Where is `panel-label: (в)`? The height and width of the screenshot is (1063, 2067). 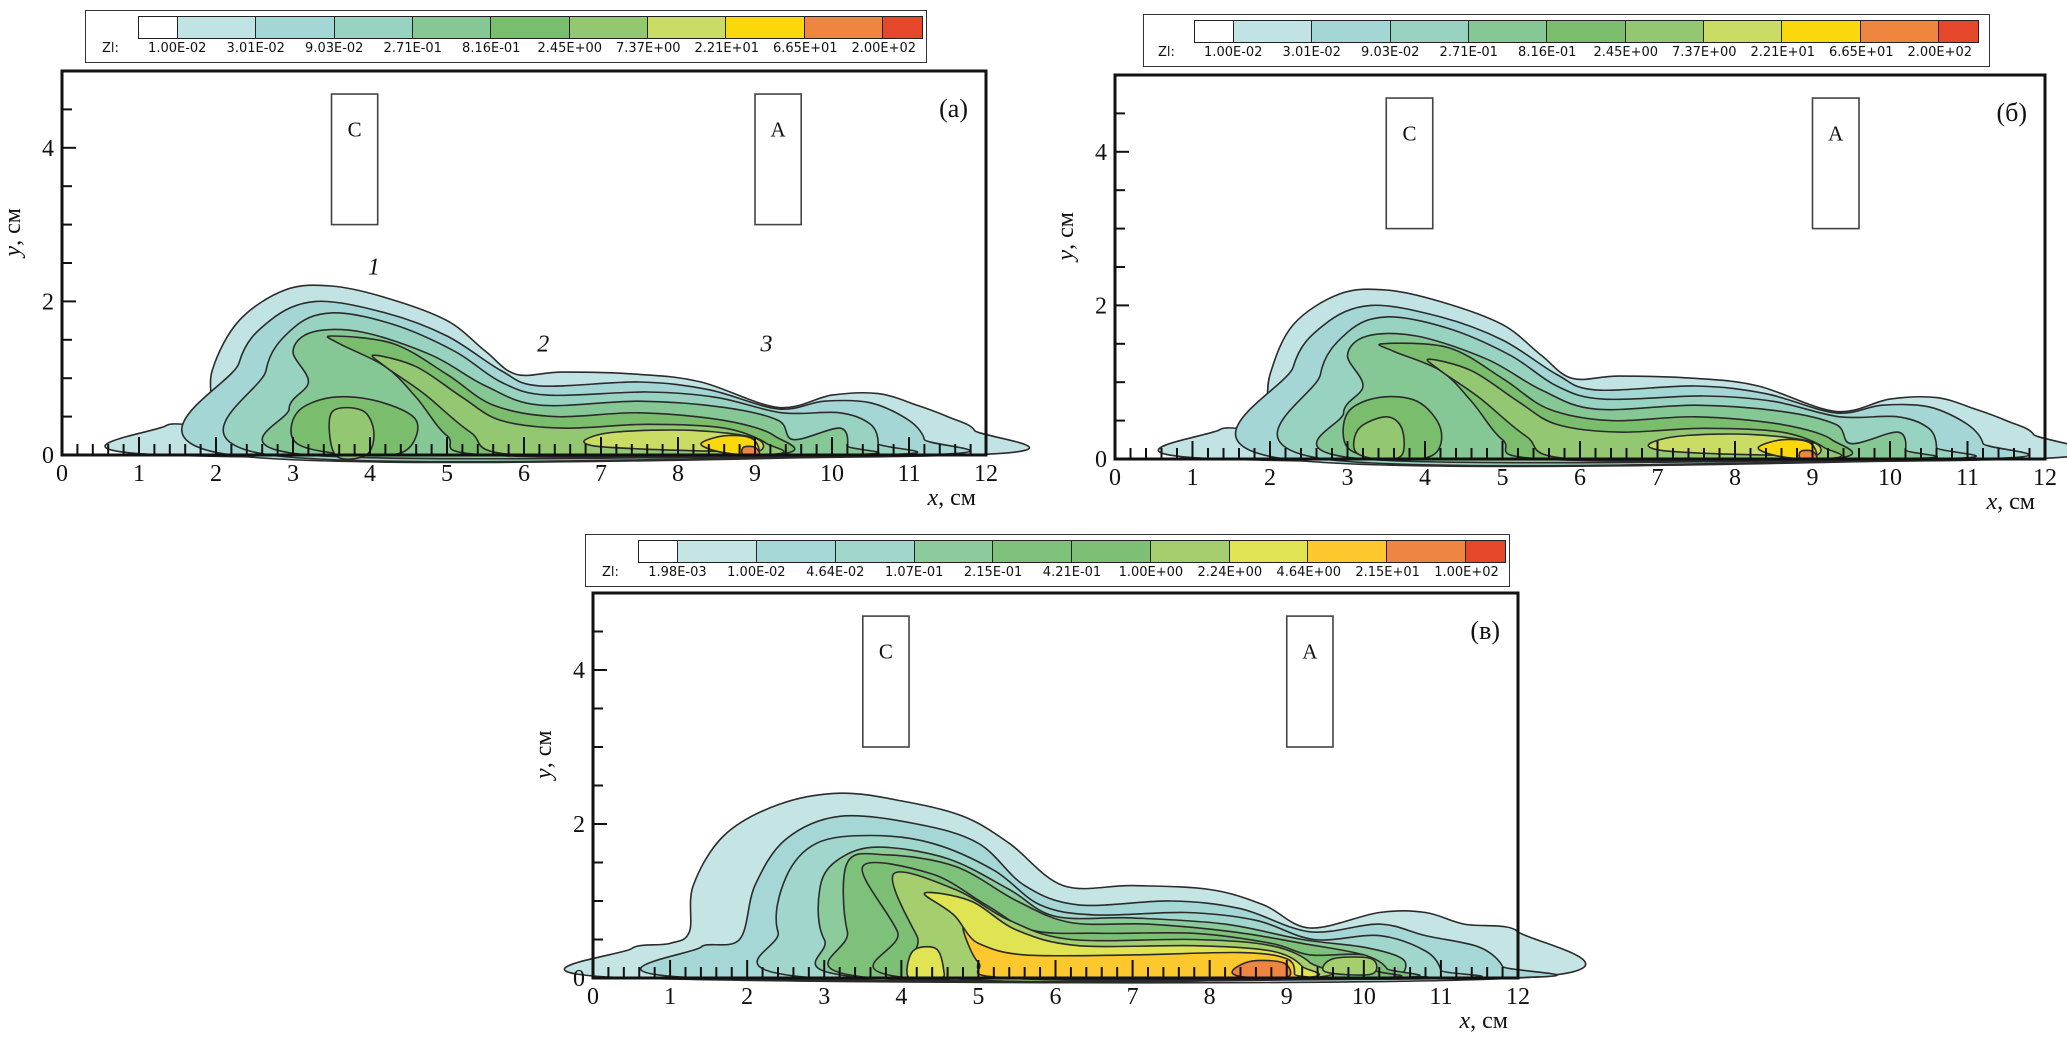
panel-label: (в) is located at coordinates (1485, 630).